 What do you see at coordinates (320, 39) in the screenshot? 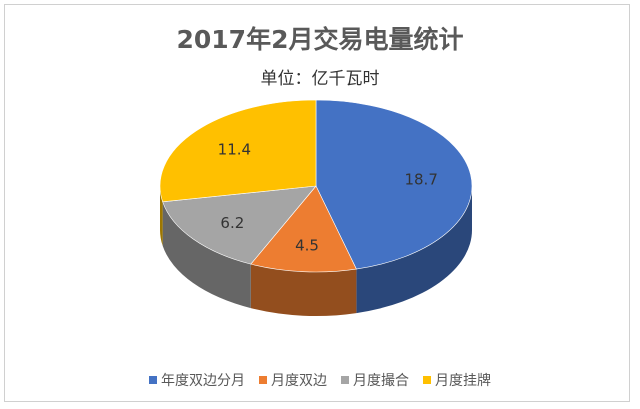
I see `chart-title: 2017年2月交易电量统计` at bounding box center [320, 39].